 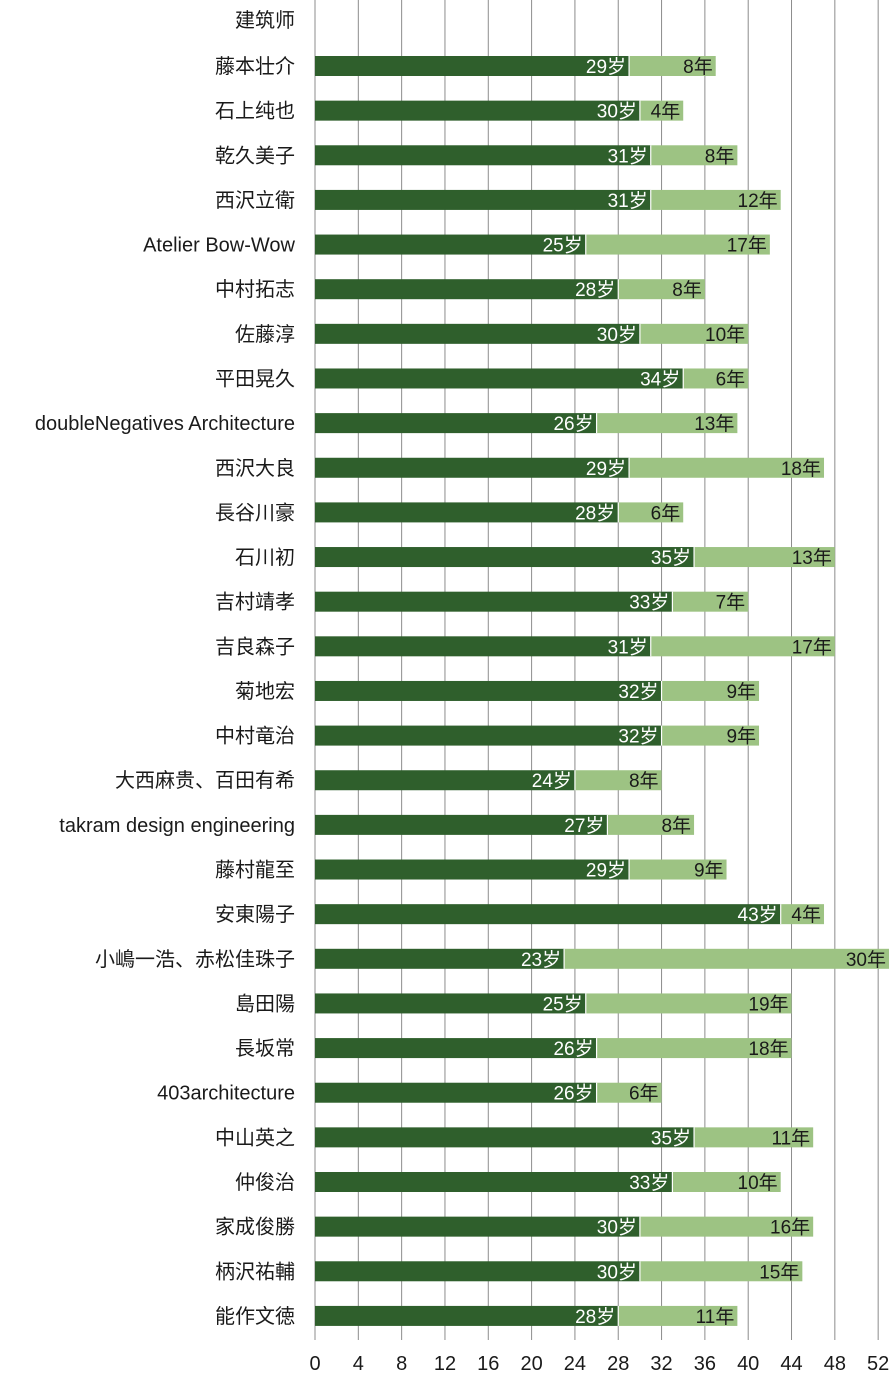 I want to click on category-label: 西沢大良, so click(x=255, y=468).